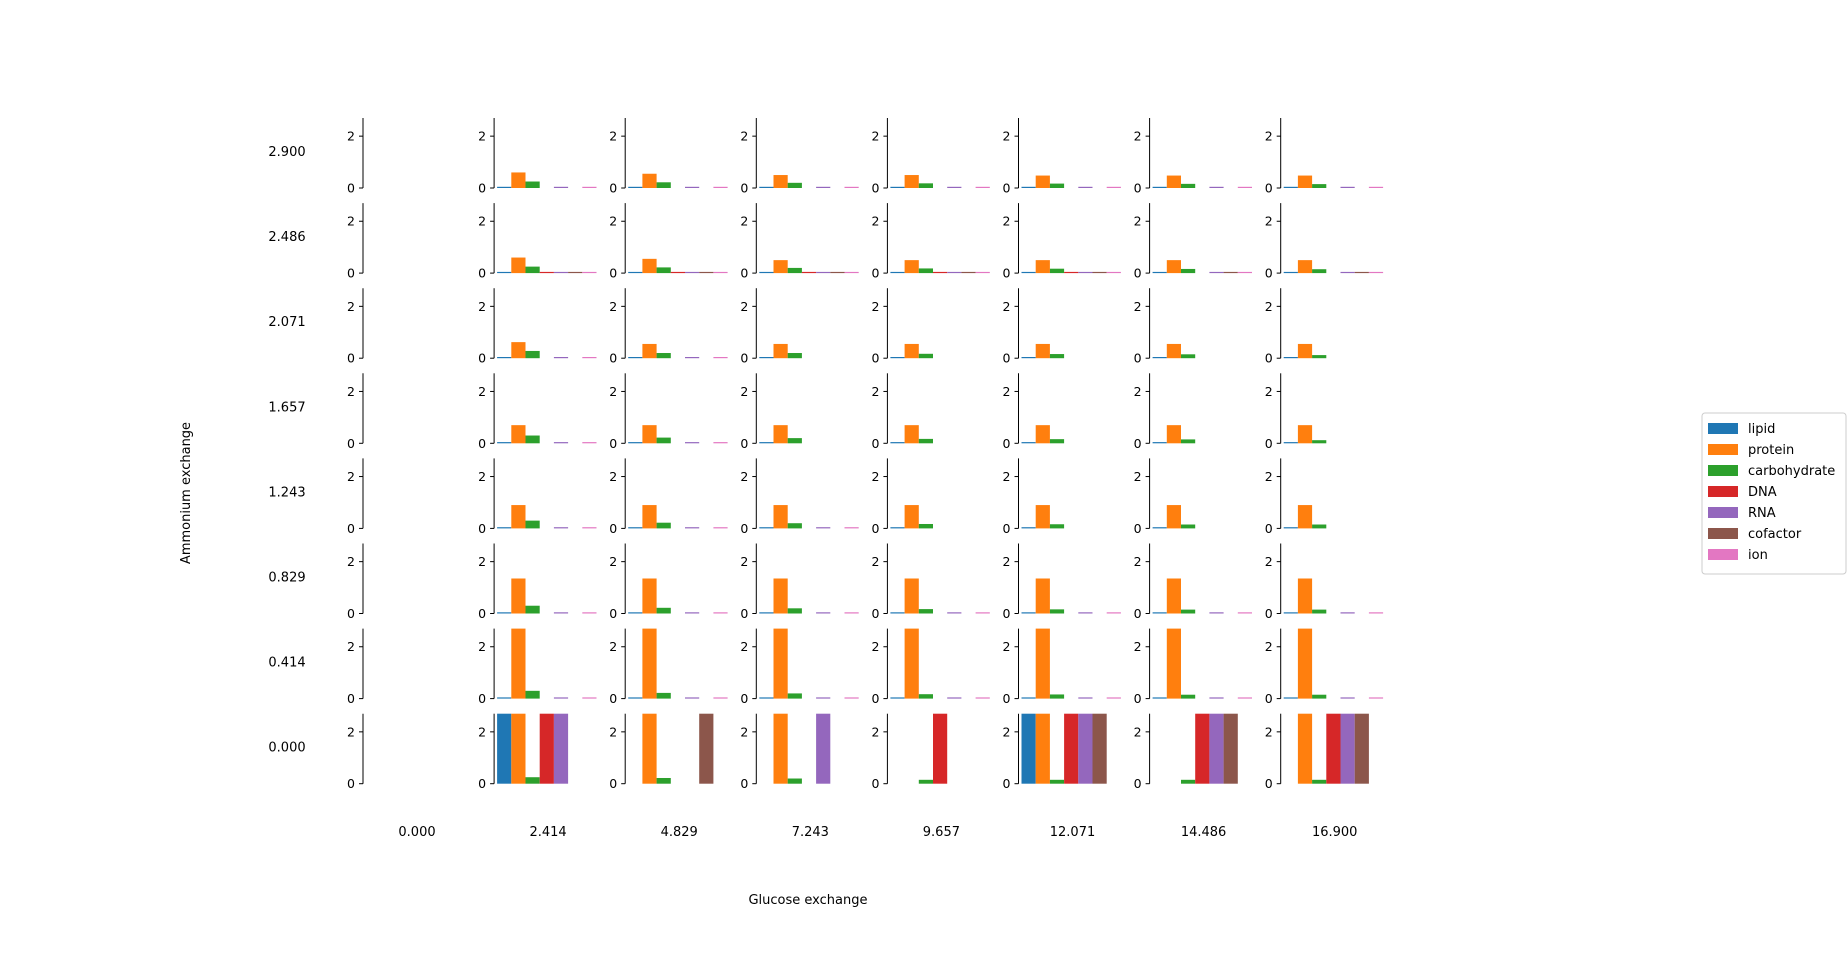 Image resolution: width=1848 pixels, height=974 pixels. What do you see at coordinates (186, 493) in the screenshot?
I see `y-axis-label: Ammonium exchange` at bounding box center [186, 493].